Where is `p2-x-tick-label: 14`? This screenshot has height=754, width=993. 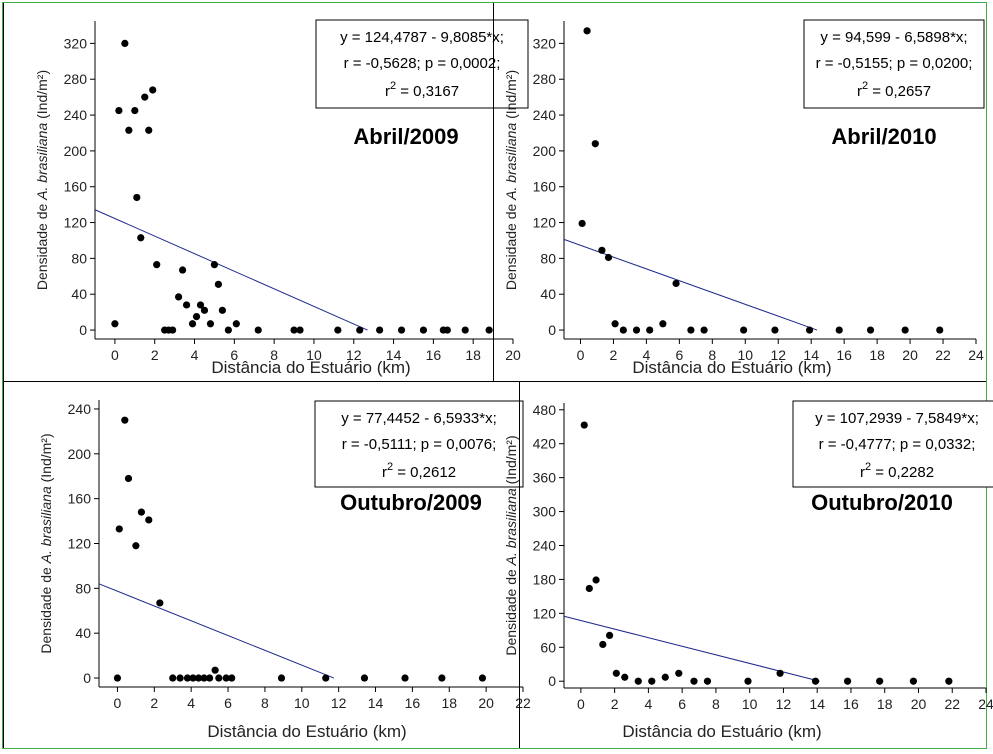
p2-x-tick-label: 14 is located at coordinates (376, 703).